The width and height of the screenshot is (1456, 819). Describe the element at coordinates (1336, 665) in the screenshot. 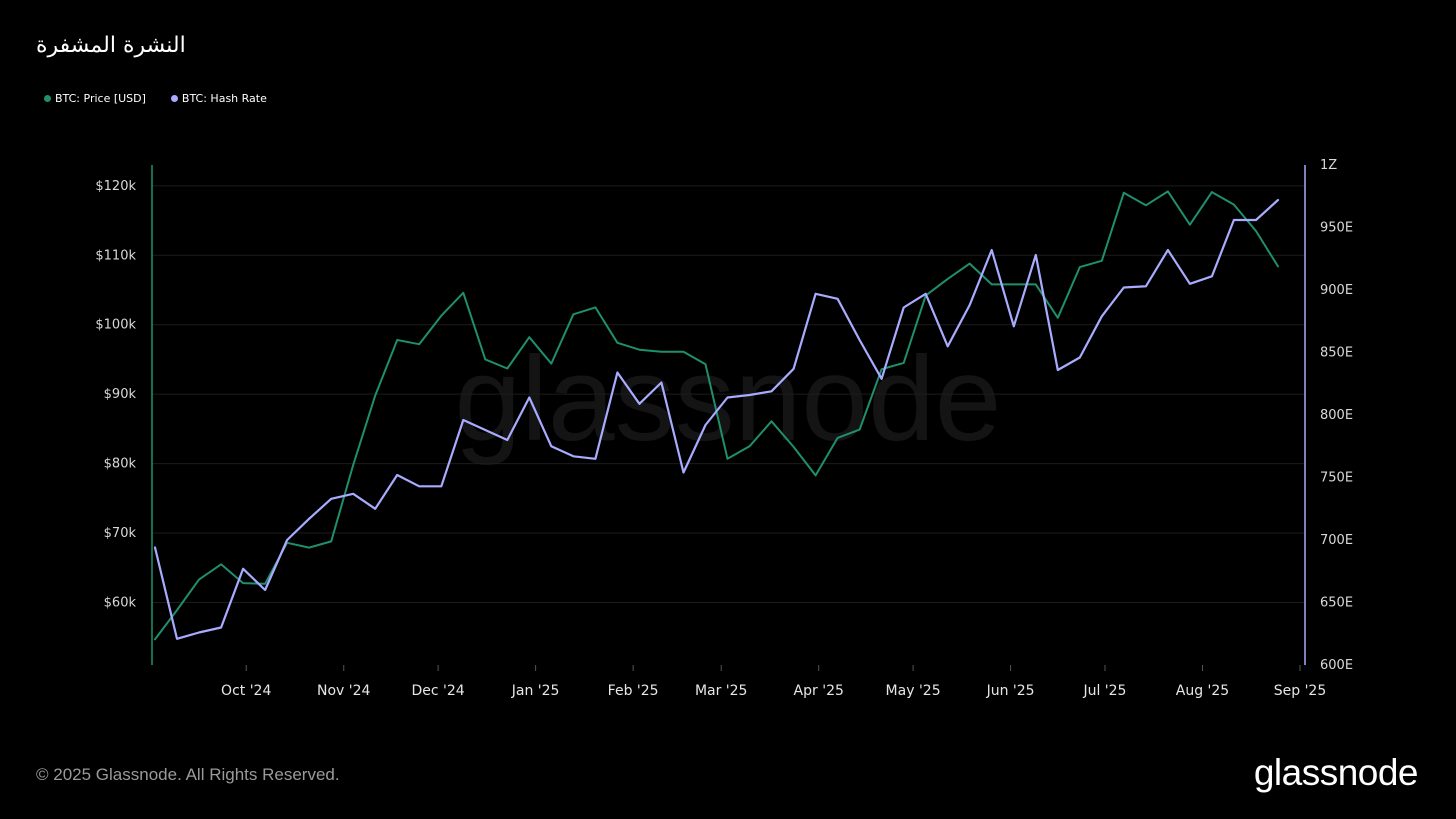

I see `y-right-tick-label: 600E` at that location.